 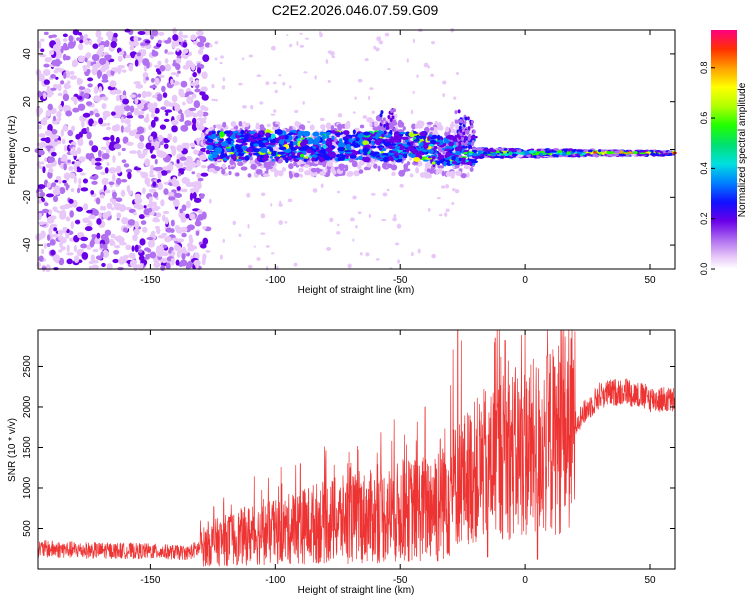 I want to click on snr-xtick-label: -100, so click(x=275, y=580).